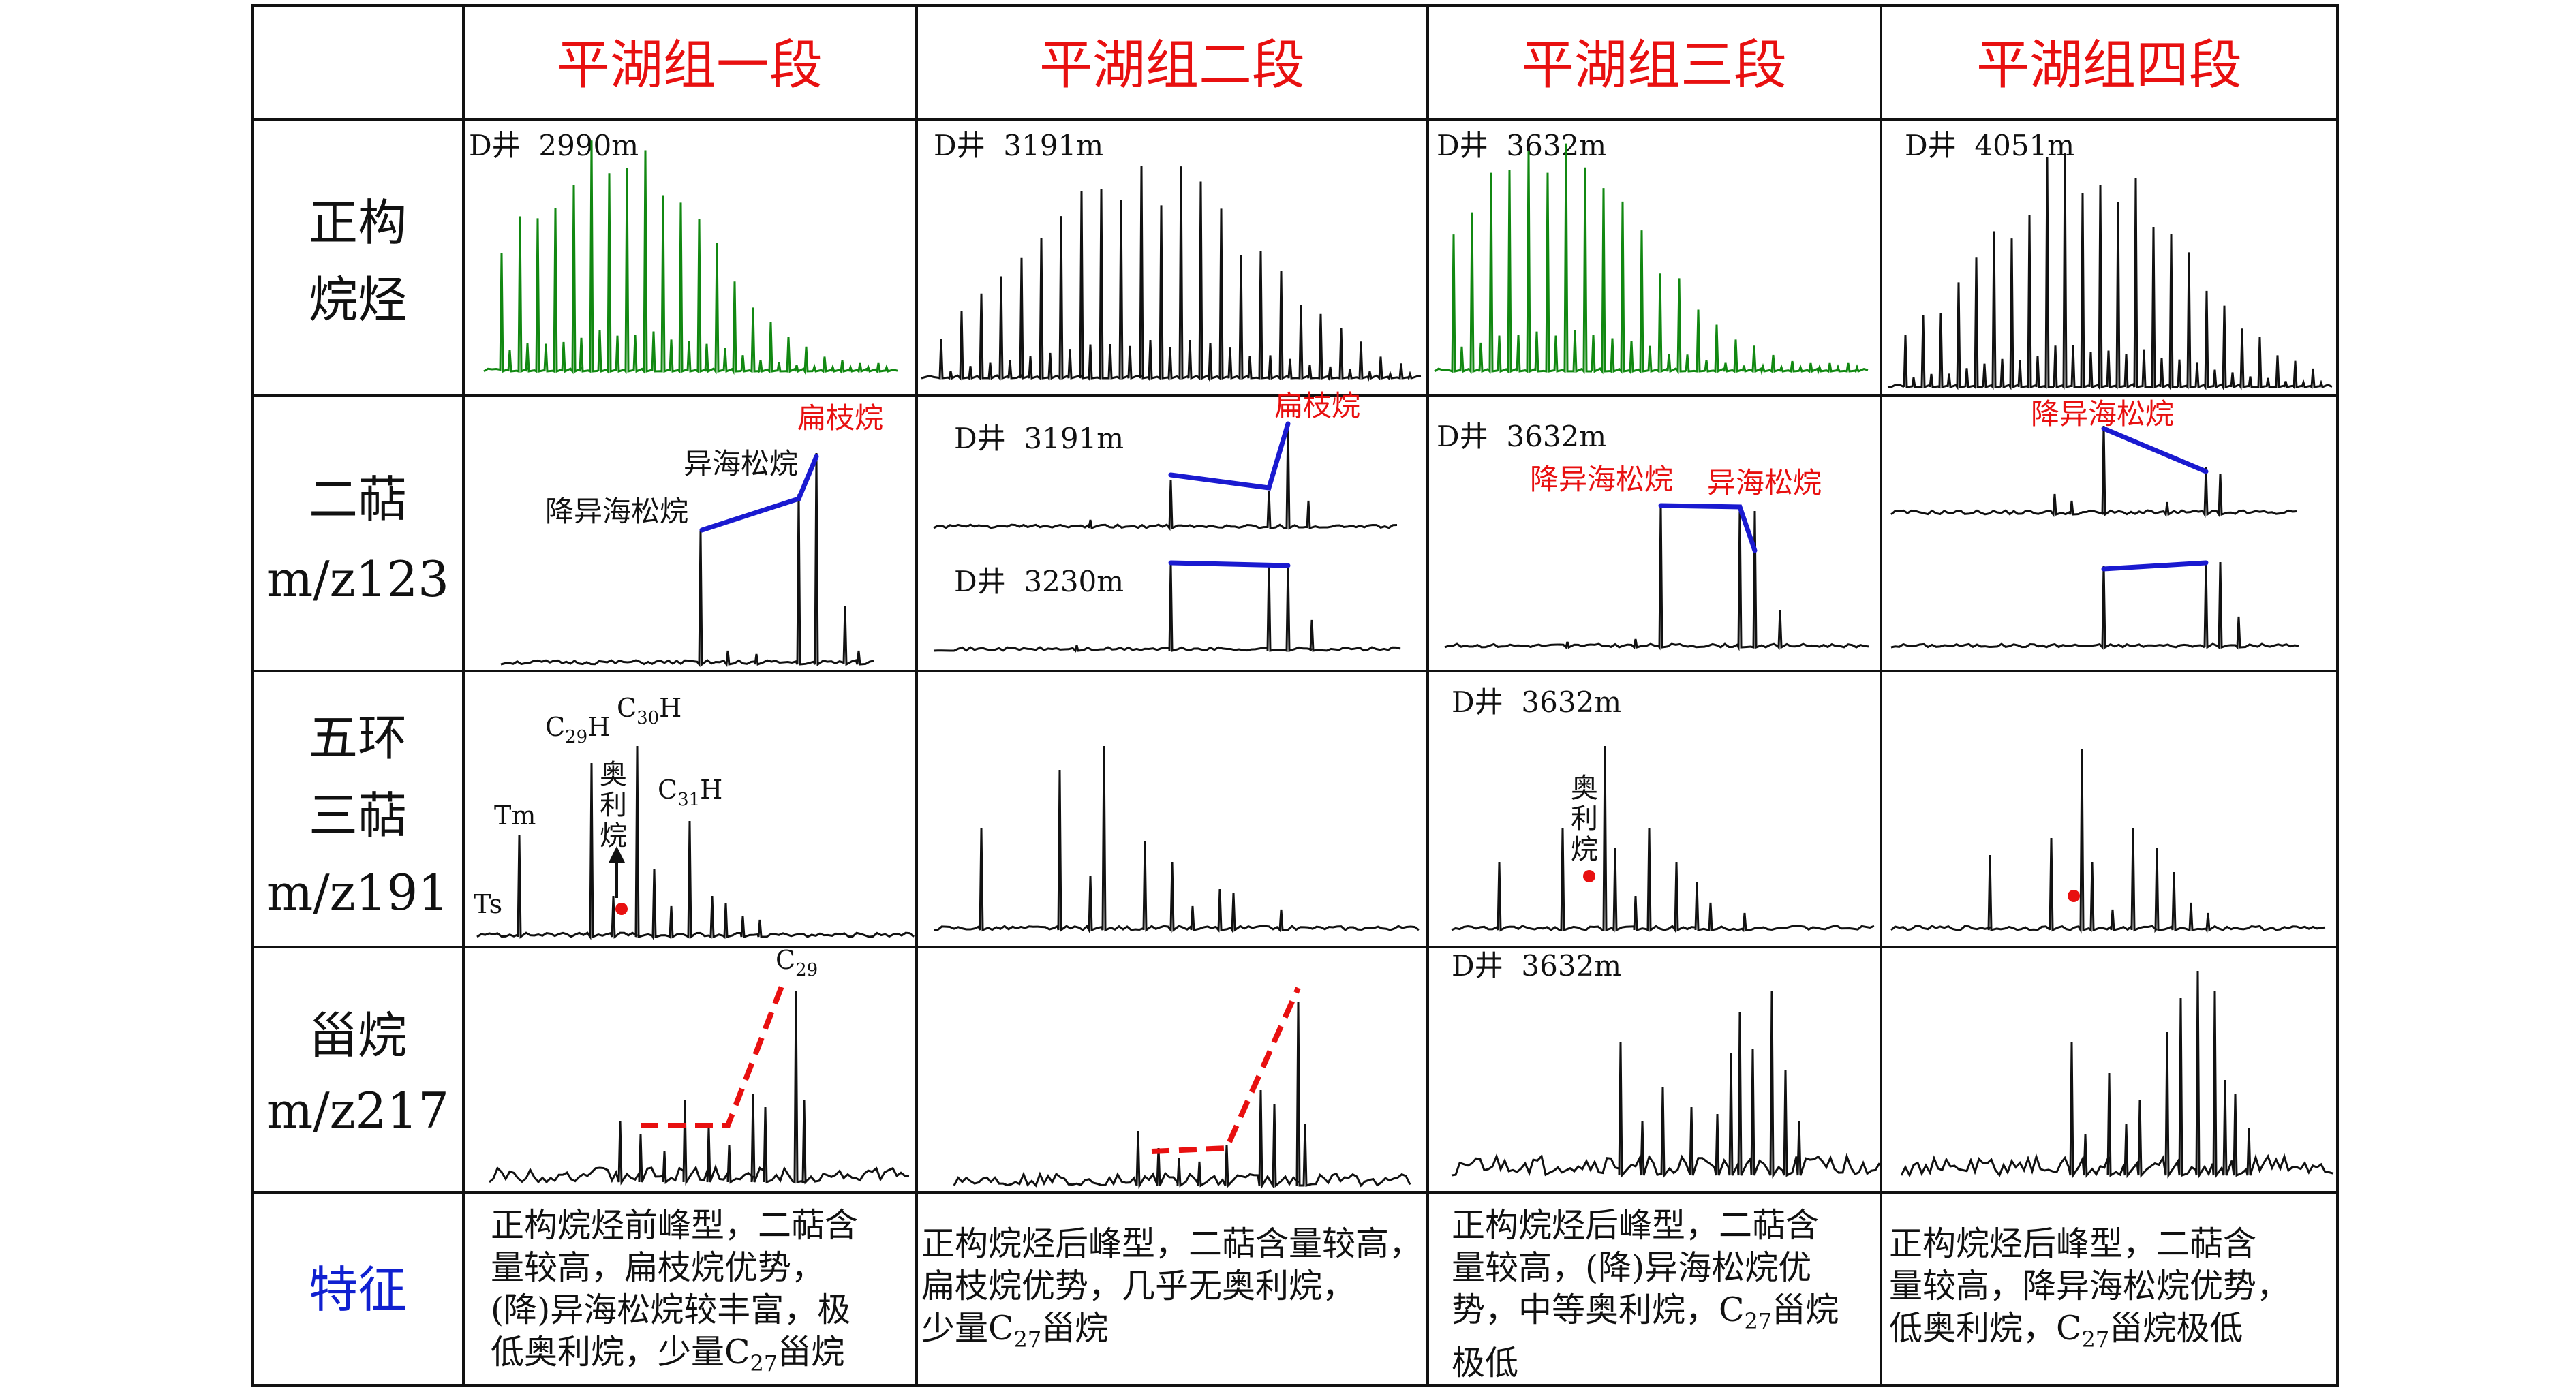 The width and height of the screenshot is (2576, 1394). I want to click on label-c30h: C30H, so click(649, 710).